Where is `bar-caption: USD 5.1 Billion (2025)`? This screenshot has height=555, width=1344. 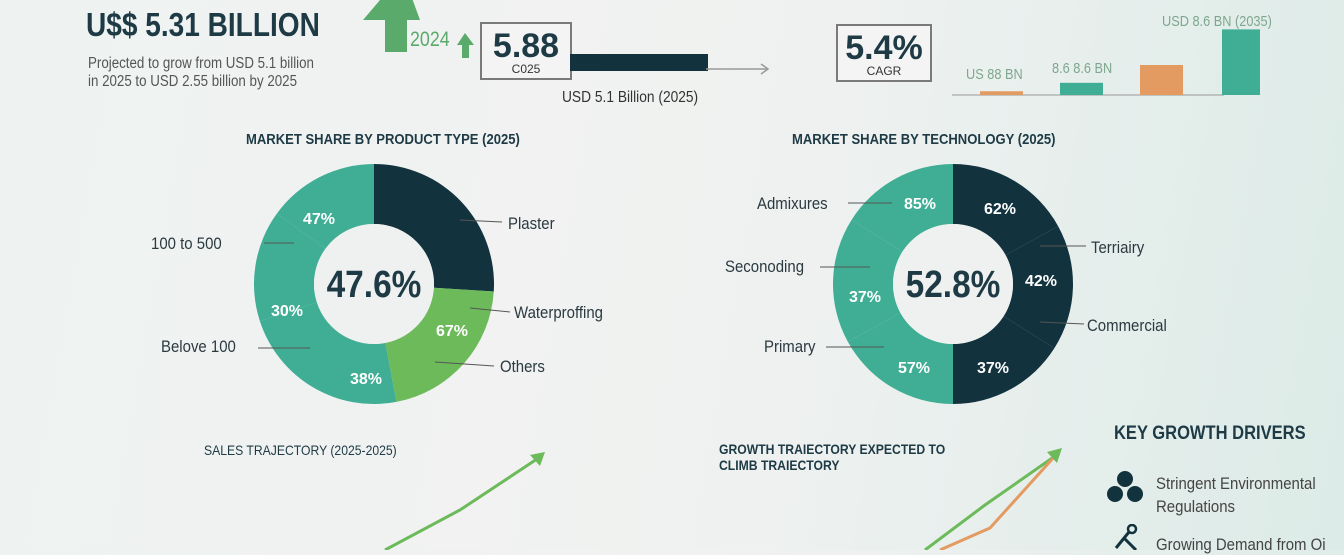 bar-caption: USD 5.1 Billion (2025) is located at coordinates (630, 97).